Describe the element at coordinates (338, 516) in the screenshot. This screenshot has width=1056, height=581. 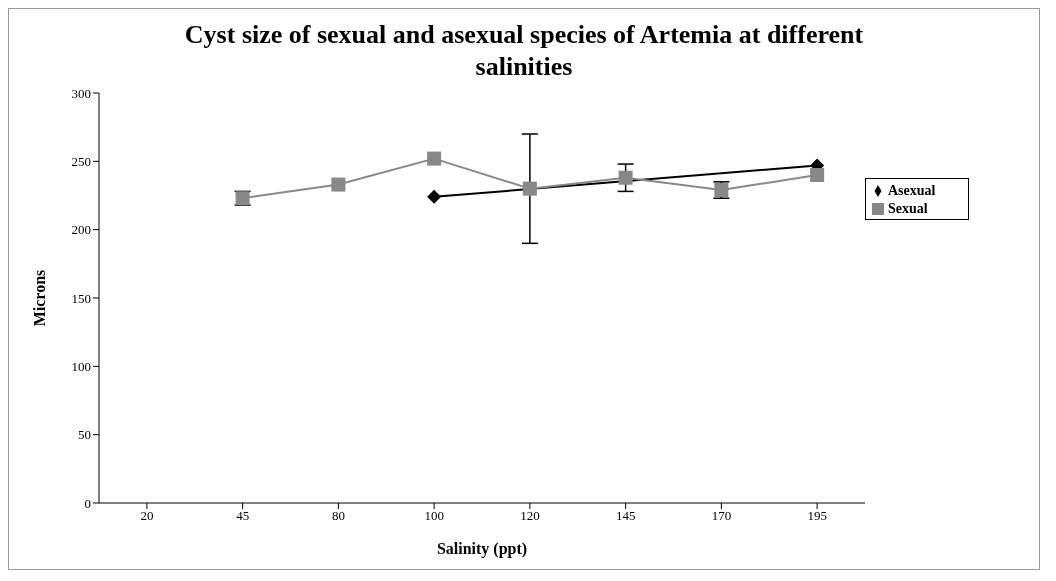
I see `x-tick-label: 80` at that location.